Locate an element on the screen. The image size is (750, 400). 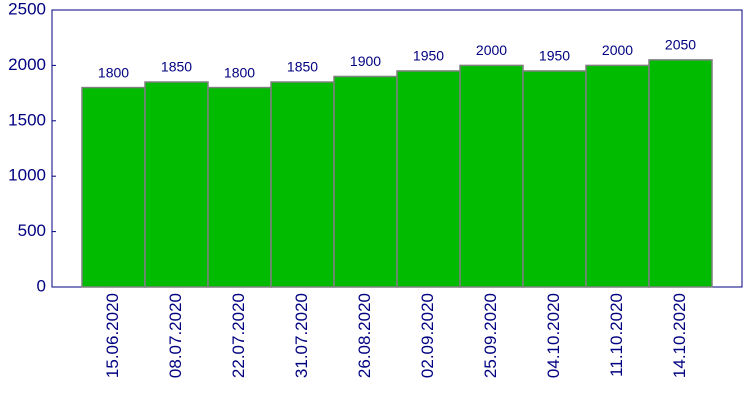
y-tick-label: 0 is located at coordinates (41, 285).